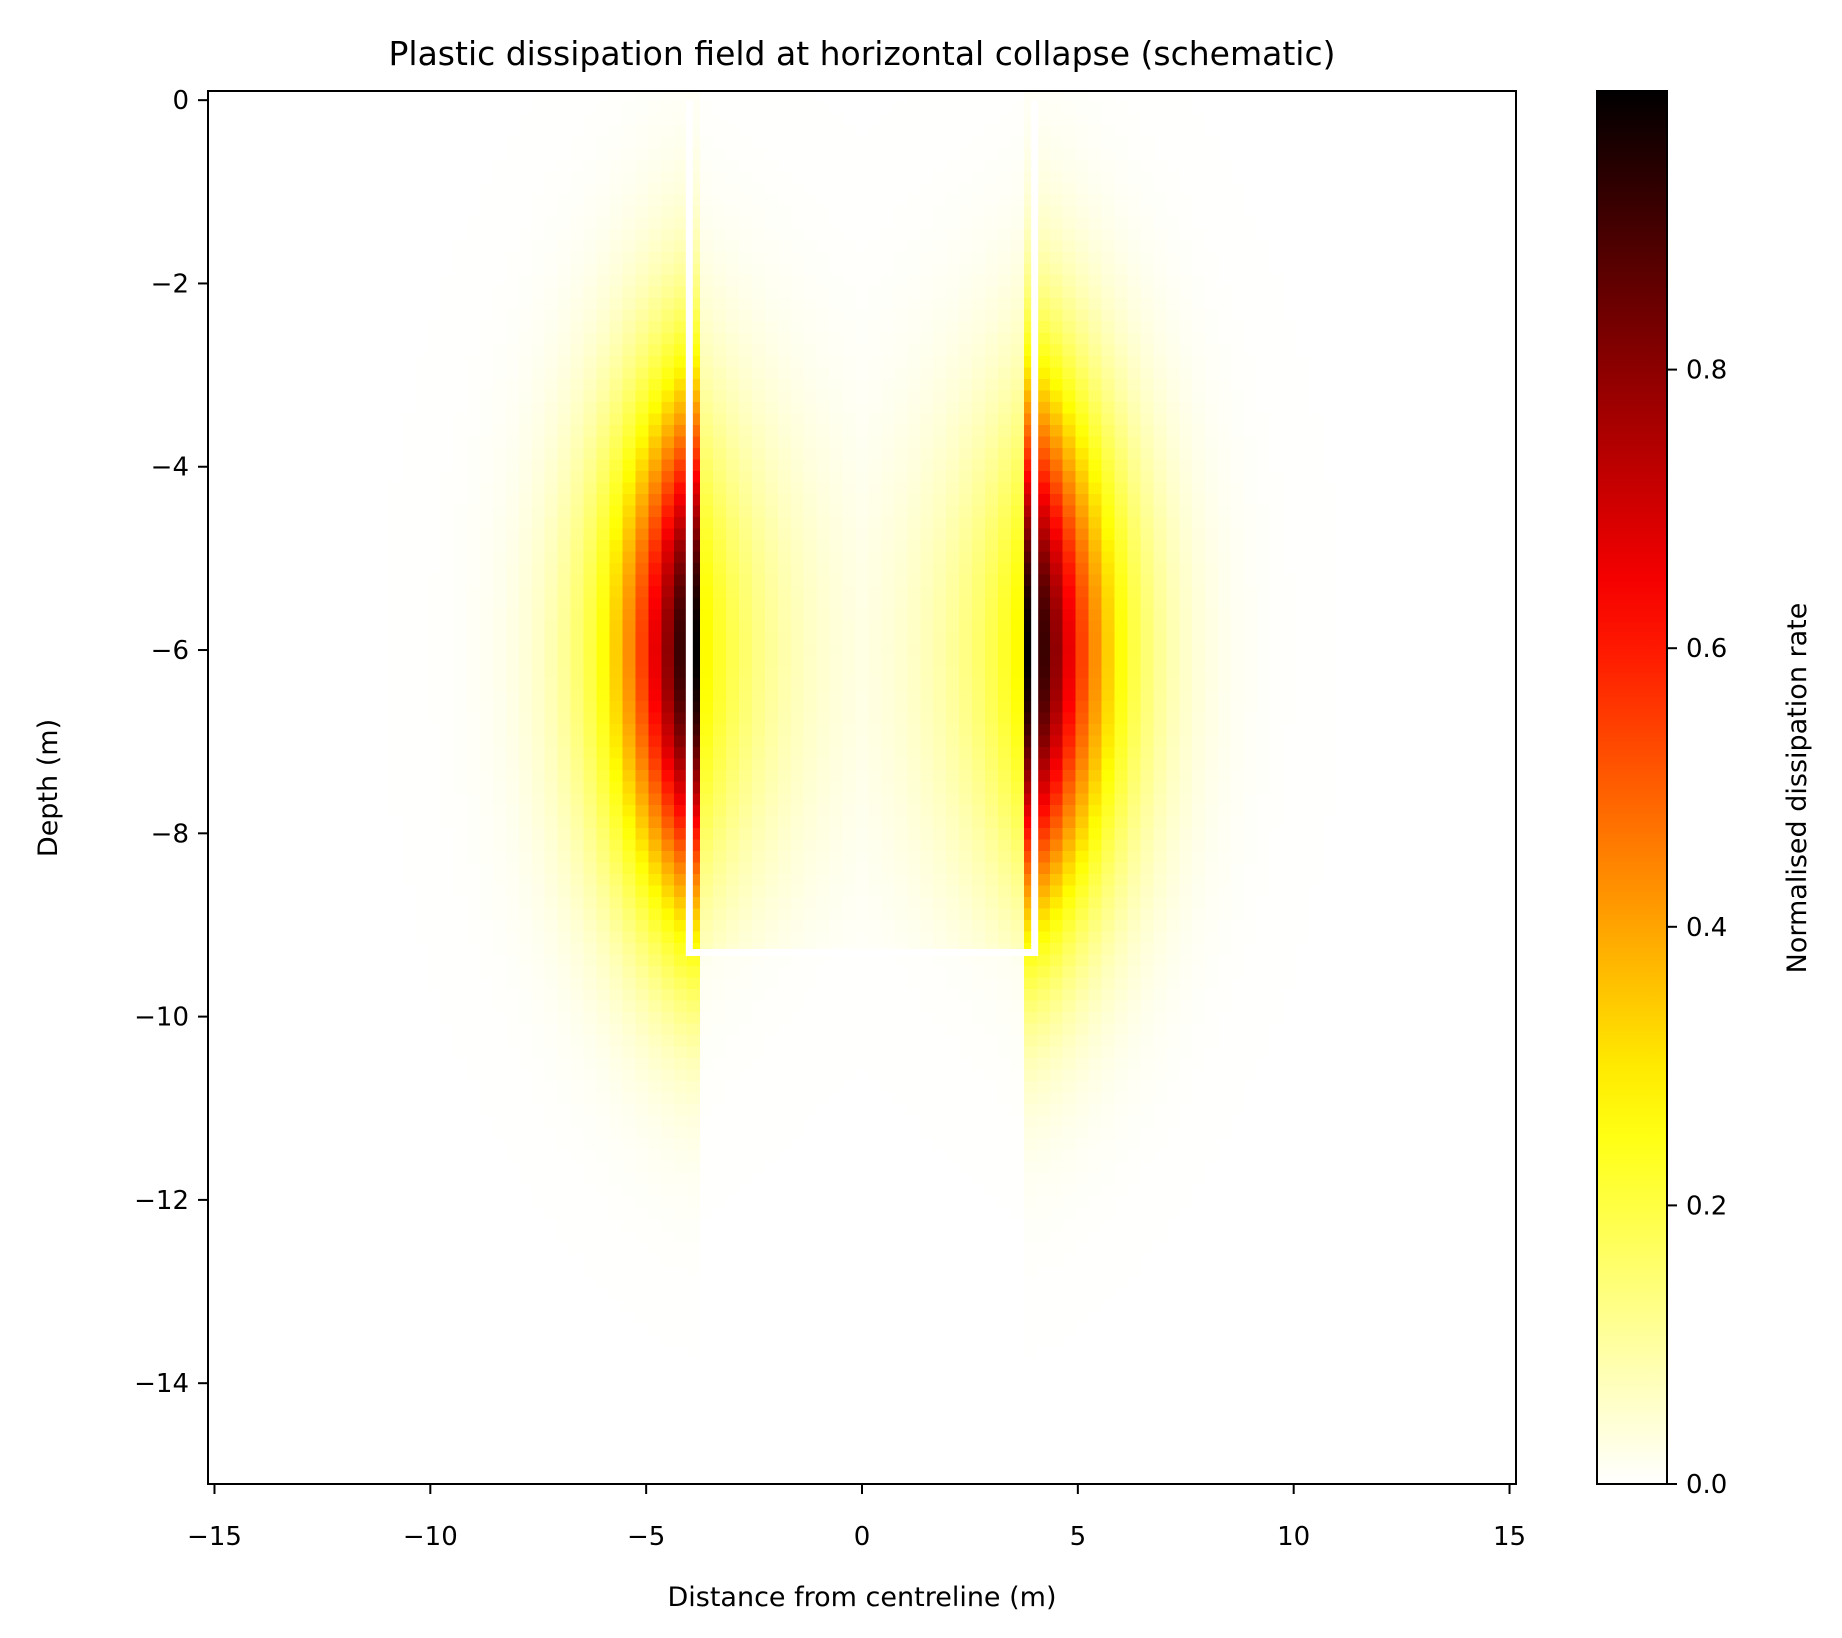 This screenshot has width=1842, height=1638. I want to click on wall-outline-line, so click(862, 528).